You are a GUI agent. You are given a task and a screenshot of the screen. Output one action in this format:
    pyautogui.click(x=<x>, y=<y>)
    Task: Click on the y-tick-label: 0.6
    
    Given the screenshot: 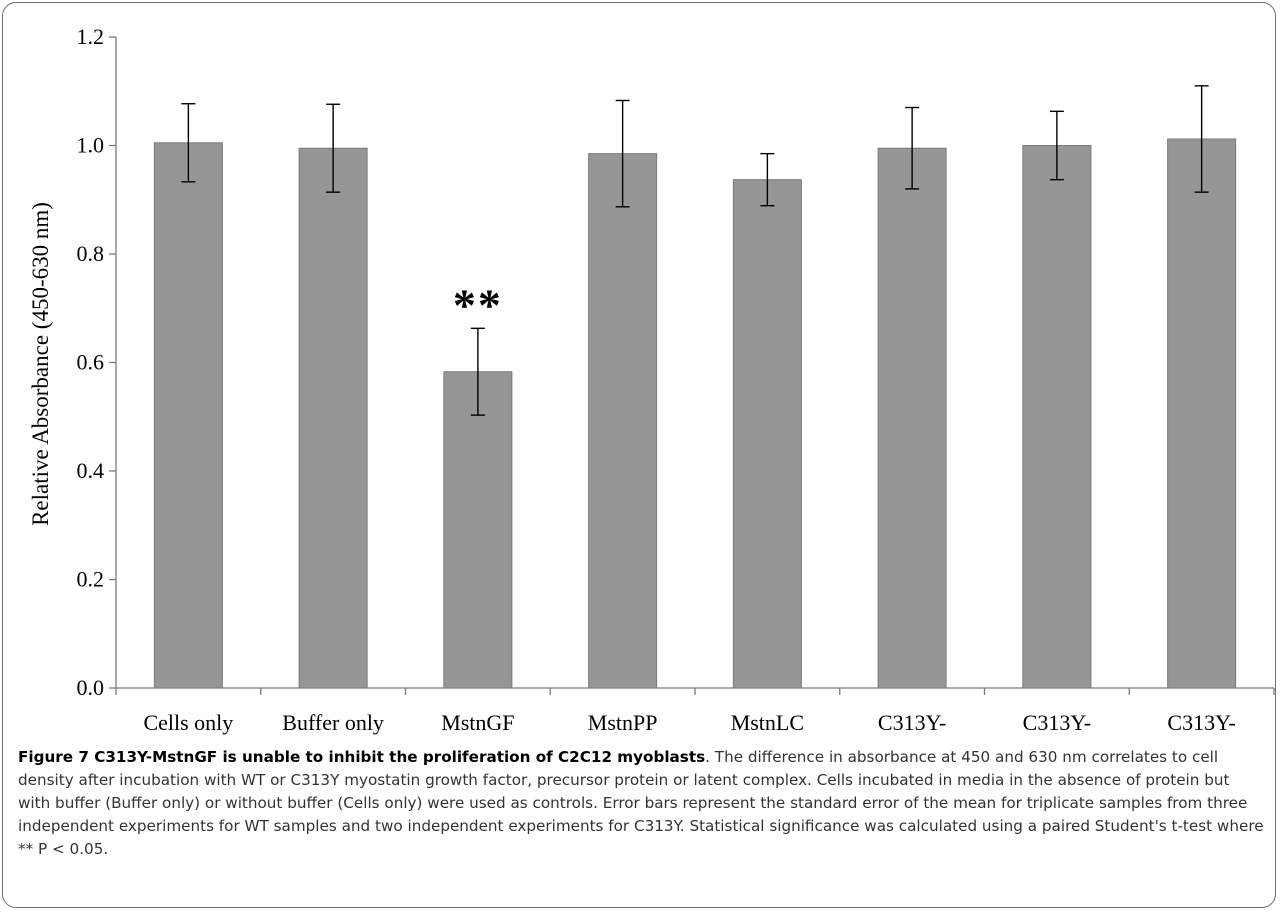 What is the action you would take?
    pyautogui.click(x=91, y=362)
    